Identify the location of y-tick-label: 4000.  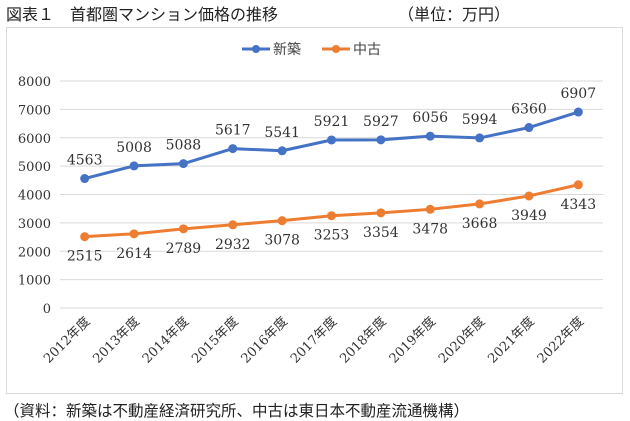
(34, 196).